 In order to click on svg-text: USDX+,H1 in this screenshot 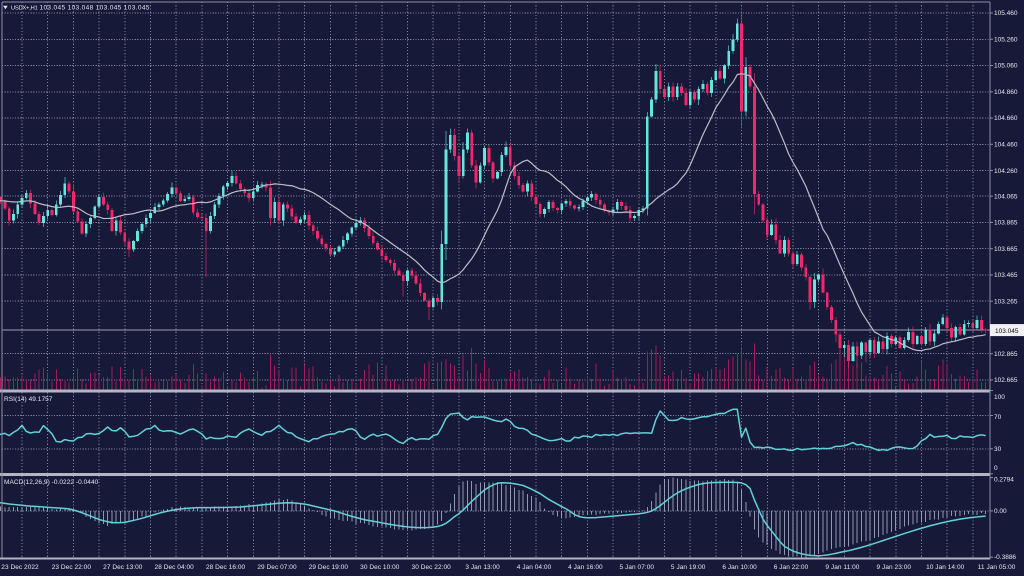, I will do `click(24, 9)`.